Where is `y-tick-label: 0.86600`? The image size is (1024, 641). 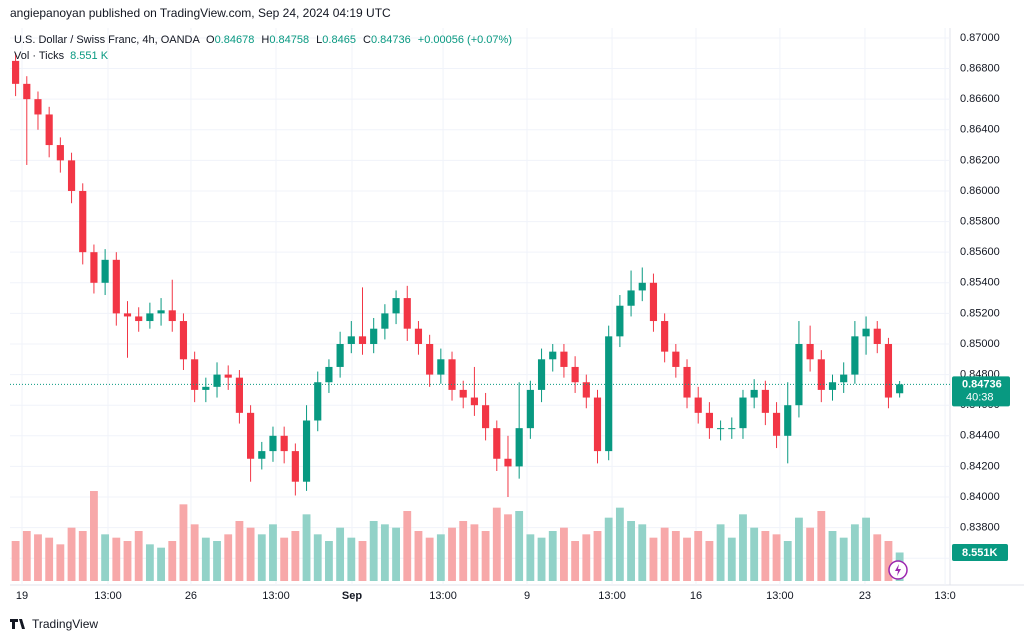 y-tick-label: 0.86600 is located at coordinates (980, 99).